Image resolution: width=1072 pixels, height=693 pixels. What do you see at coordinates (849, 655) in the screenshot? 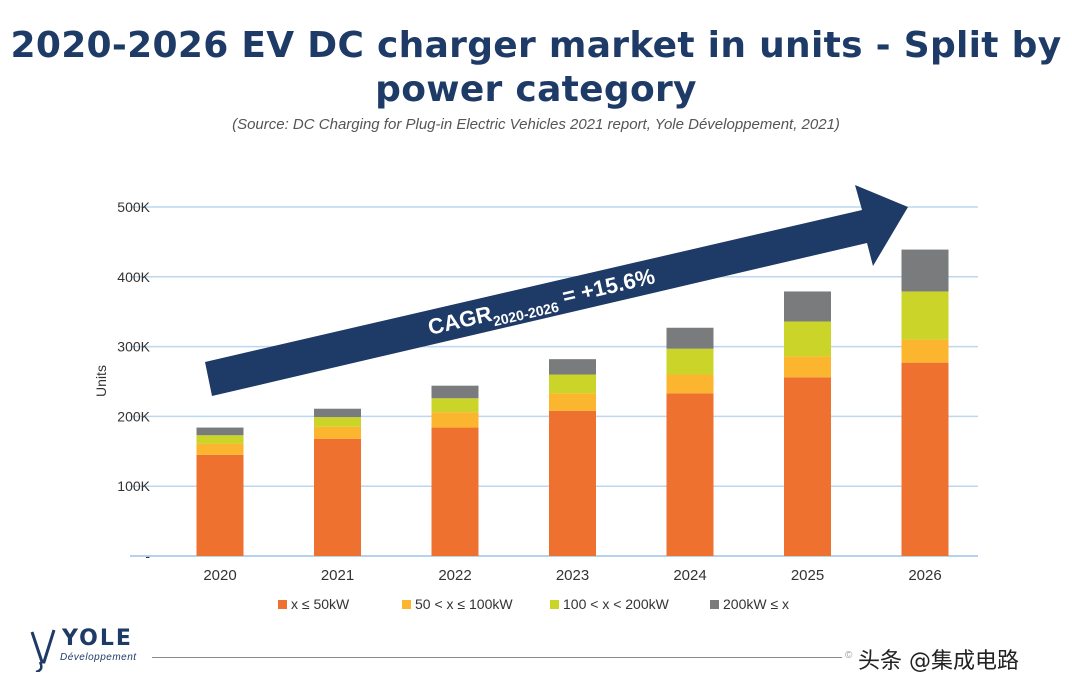
I see `watermark-small: ©` at bounding box center [849, 655].